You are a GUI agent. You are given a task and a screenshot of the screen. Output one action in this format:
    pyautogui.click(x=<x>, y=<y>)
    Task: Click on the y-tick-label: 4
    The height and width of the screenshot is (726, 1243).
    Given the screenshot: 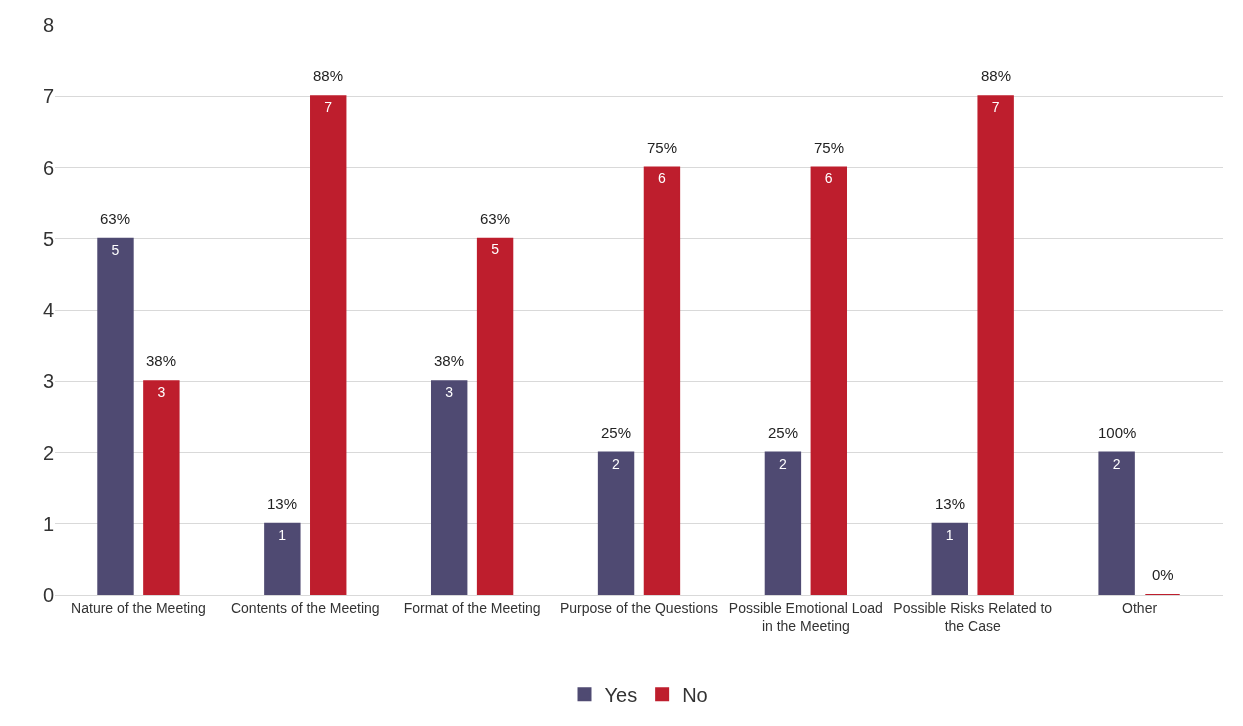 What is the action you would take?
    pyautogui.click(x=48, y=310)
    